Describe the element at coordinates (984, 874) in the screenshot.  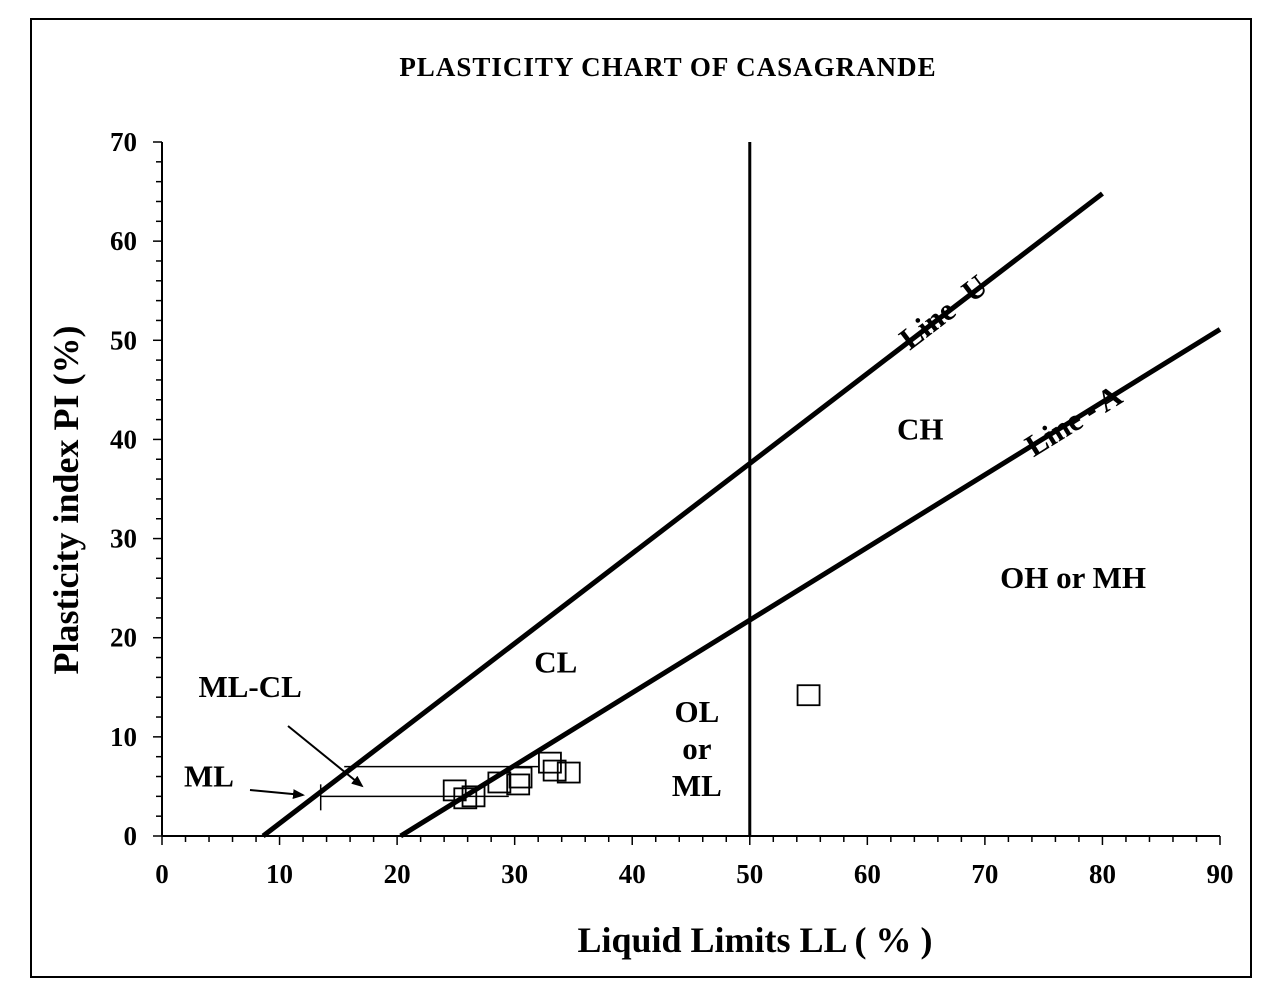
I see `x-tick-label: 70` at that location.